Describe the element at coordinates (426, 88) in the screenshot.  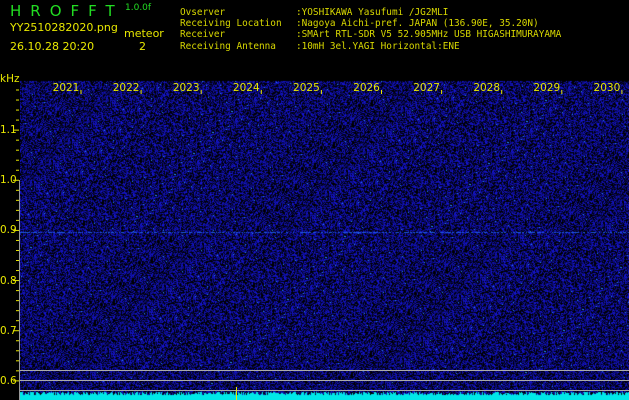
I see `time-label: 2027` at that location.